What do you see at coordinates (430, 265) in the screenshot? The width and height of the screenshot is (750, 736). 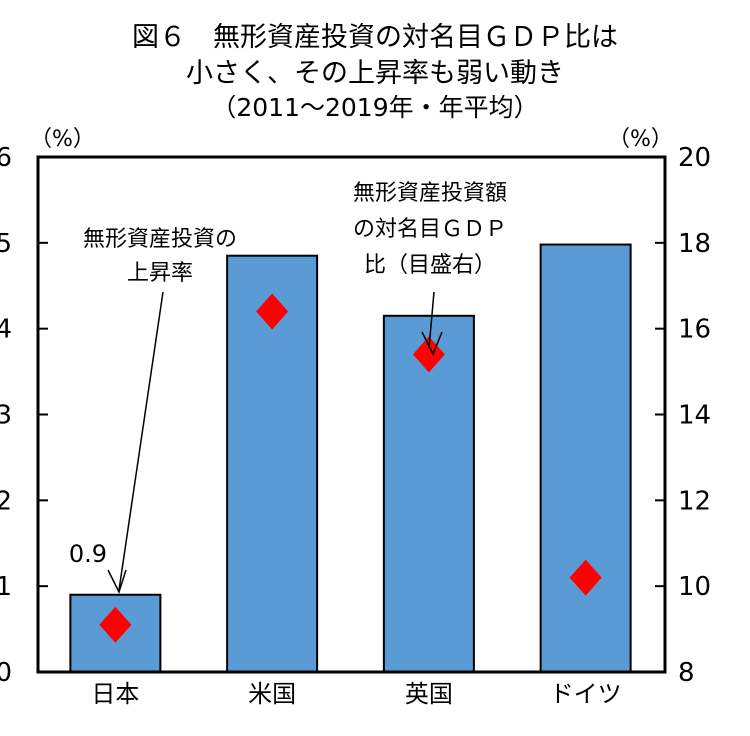 I see `ratio-annotation-line-3: 比（目盛右）` at bounding box center [430, 265].